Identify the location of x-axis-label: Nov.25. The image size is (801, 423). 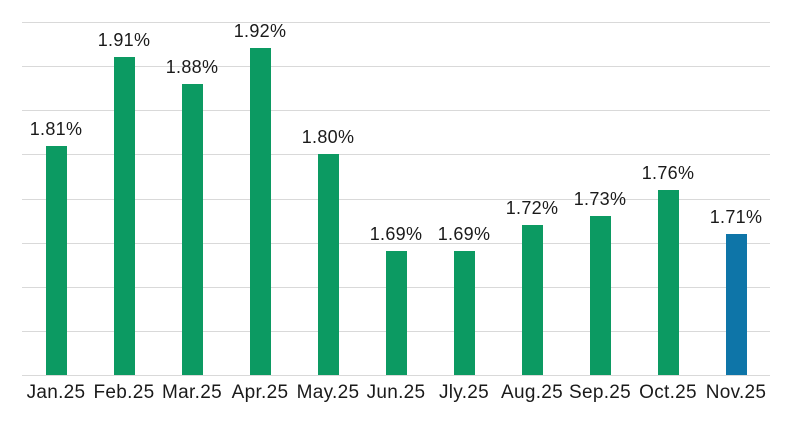
(736, 392).